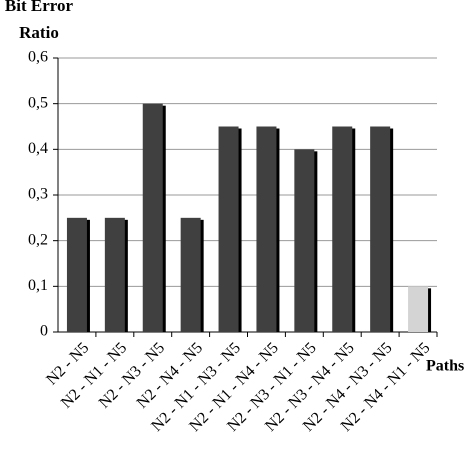  I want to click on y-tick-label: 0,2, so click(38, 239).